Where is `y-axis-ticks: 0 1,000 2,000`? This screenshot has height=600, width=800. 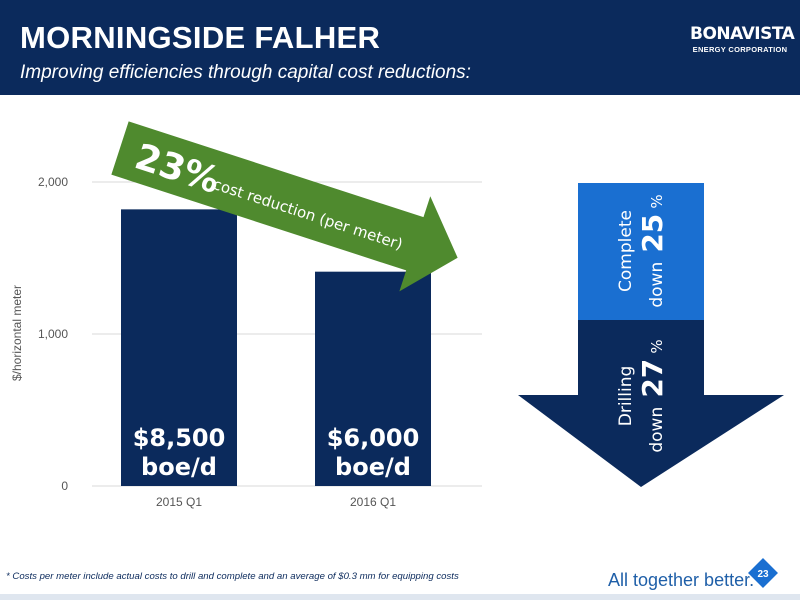 y-axis-ticks: 0 1,000 2,000 is located at coordinates (53, 334).